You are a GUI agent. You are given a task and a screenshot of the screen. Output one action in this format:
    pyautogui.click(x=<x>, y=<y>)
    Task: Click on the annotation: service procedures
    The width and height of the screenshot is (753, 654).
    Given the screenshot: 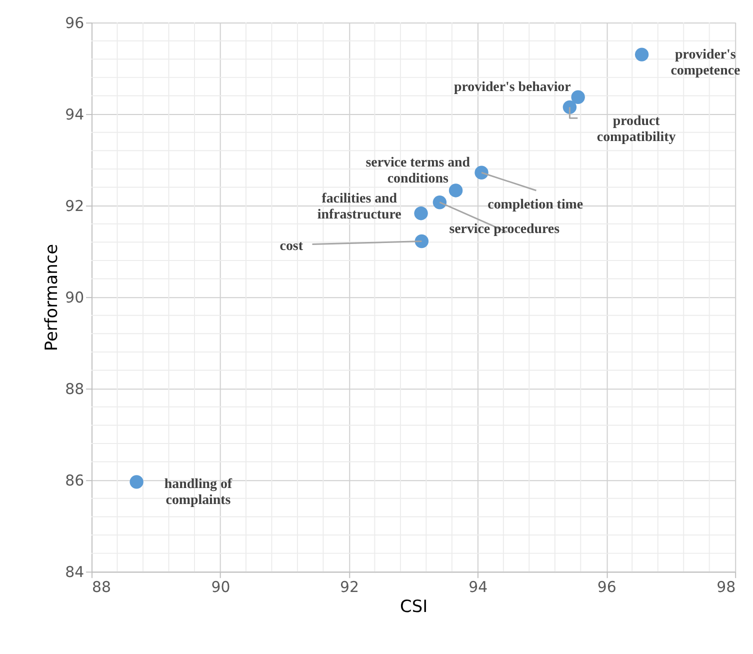 What is the action you would take?
    pyautogui.click(x=504, y=230)
    